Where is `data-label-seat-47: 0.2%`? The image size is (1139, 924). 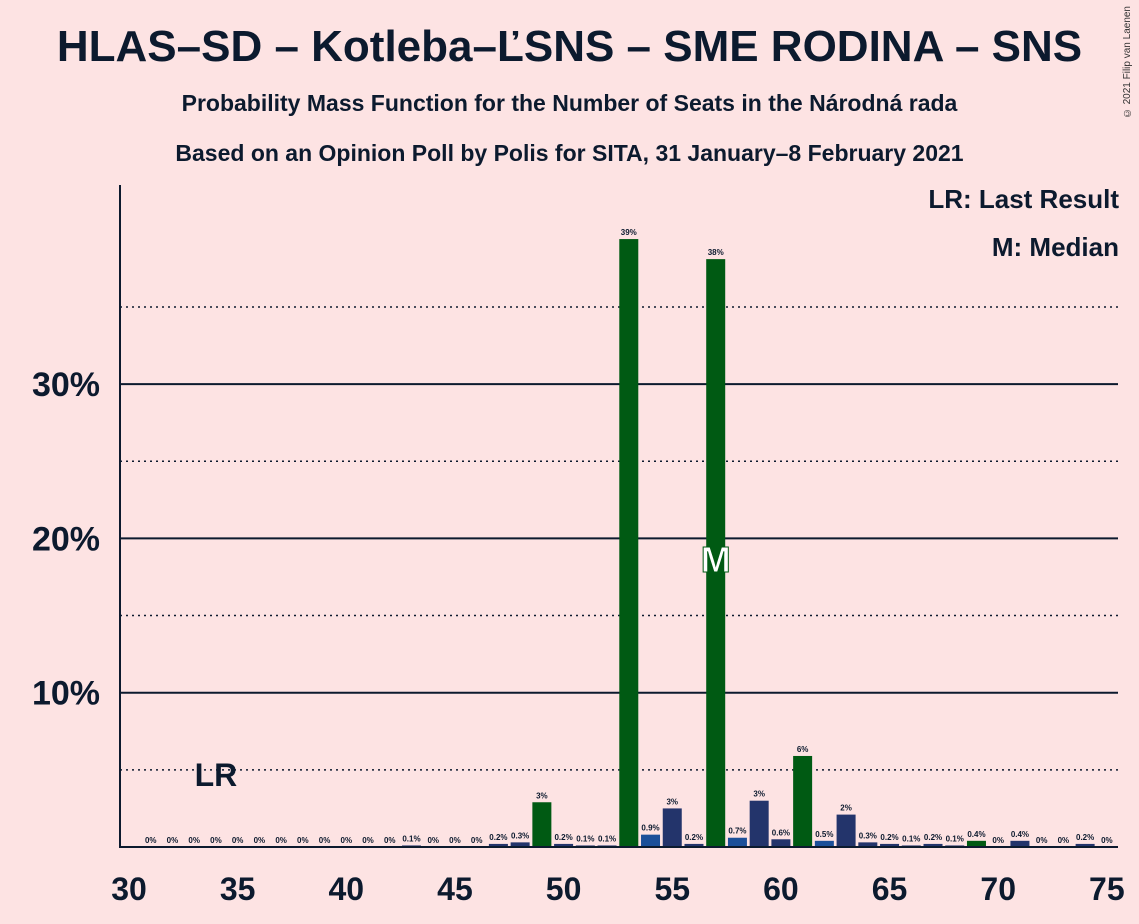
data-label-seat-47: 0.2% is located at coordinates (498, 837).